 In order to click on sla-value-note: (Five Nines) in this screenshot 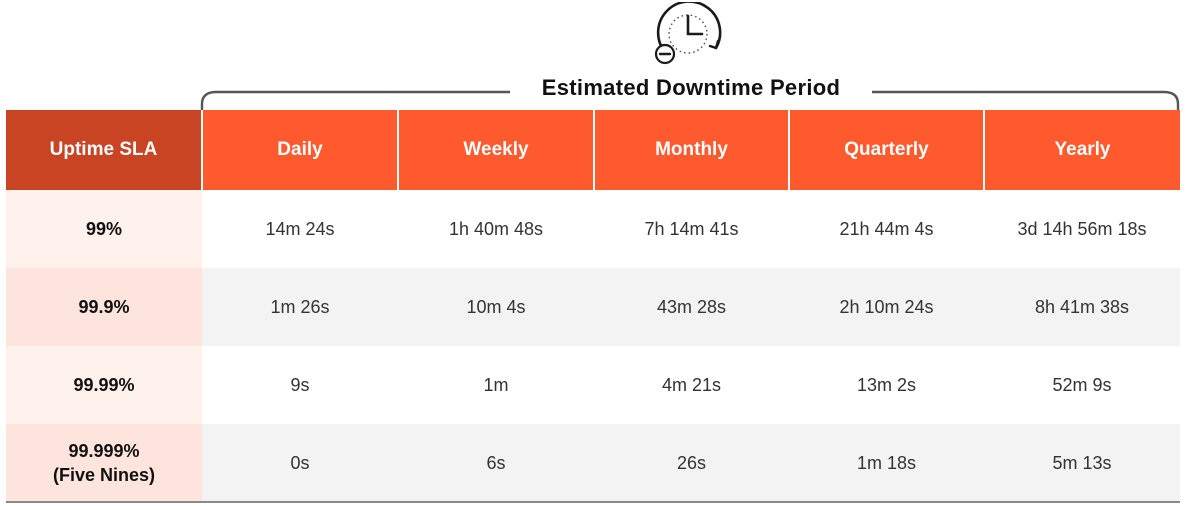, I will do `click(104, 475)`.